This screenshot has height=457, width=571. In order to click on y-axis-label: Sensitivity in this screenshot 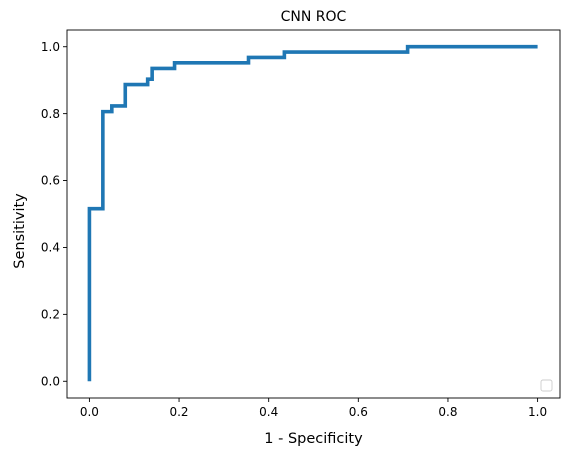, I will do `click(20, 231)`.